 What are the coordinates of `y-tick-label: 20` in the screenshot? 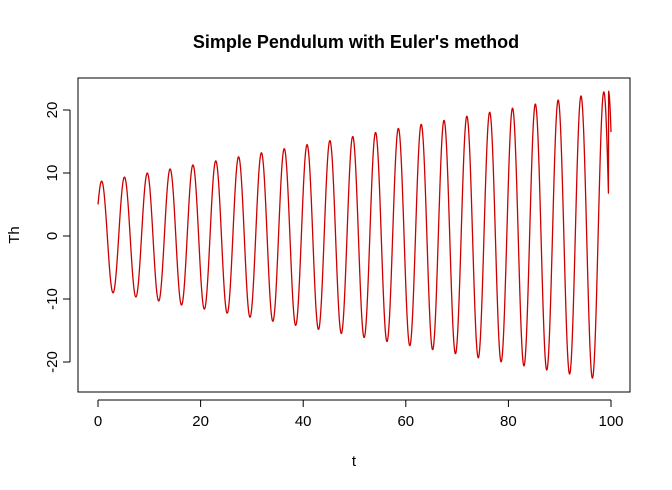 It's located at (52, 110).